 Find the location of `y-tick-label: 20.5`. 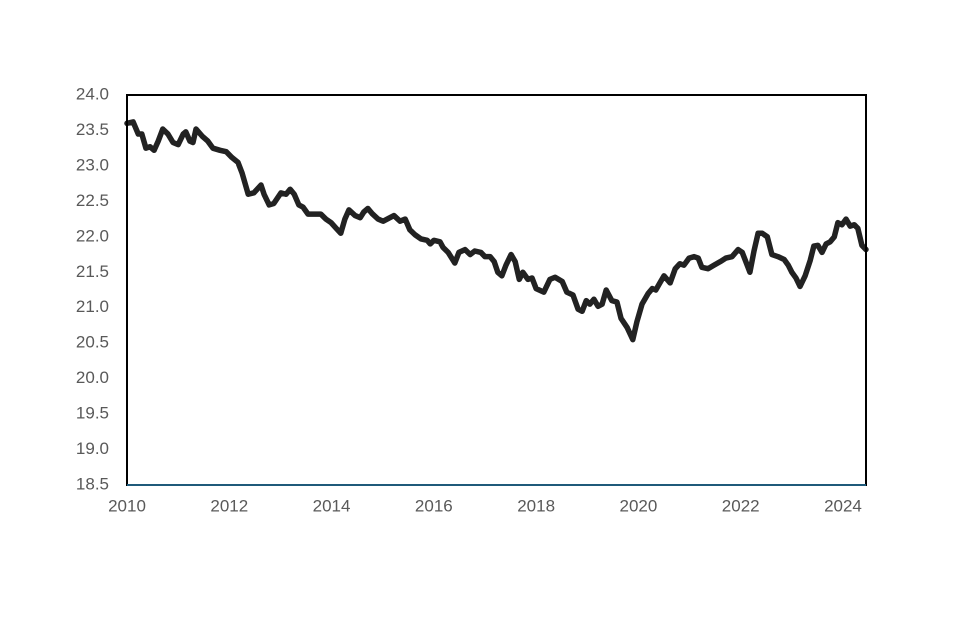

y-tick-label: 20.5 is located at coordinates (92, 342).